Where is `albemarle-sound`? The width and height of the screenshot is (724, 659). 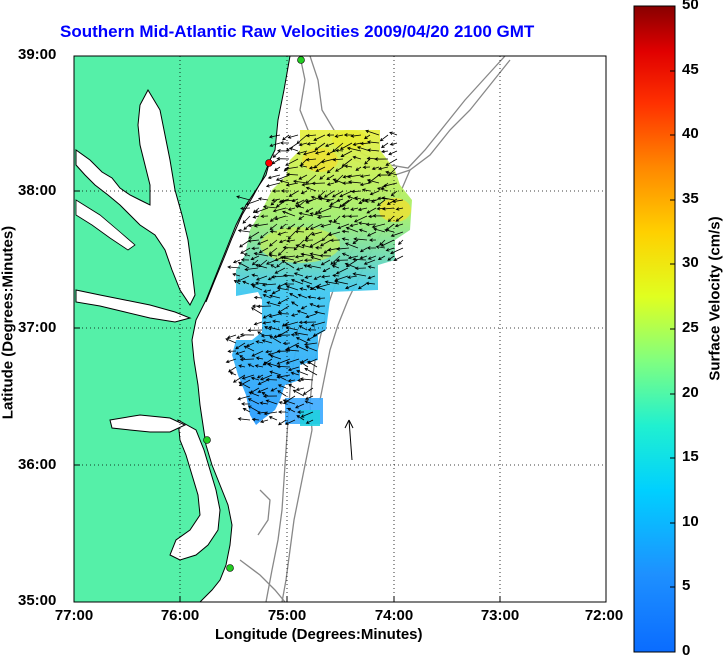 albemarle-sound is located at coordinates (148, 423).